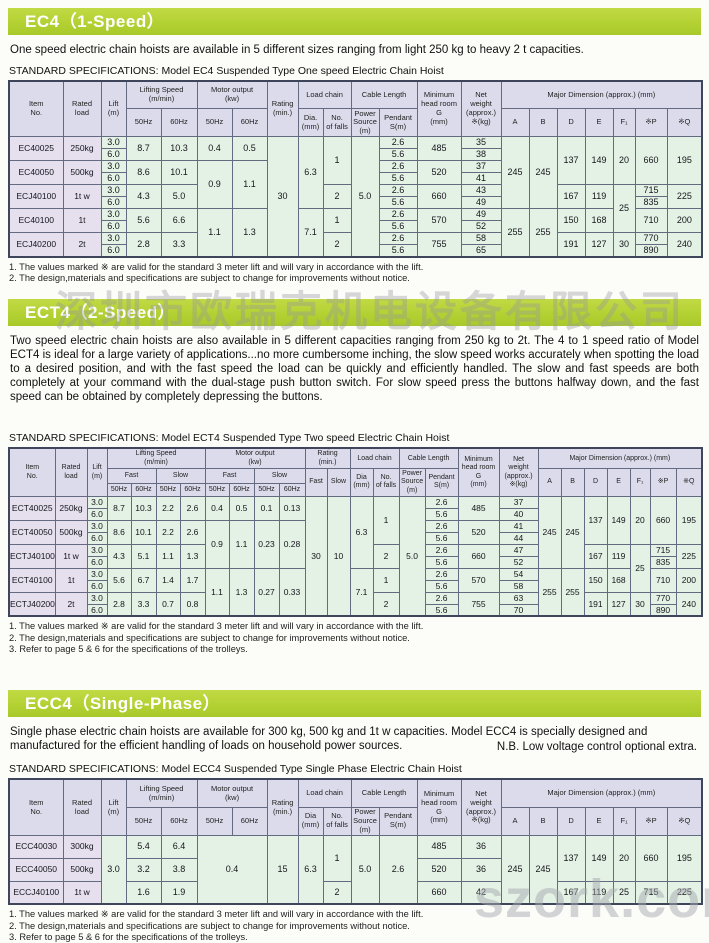  I want to click on spec-value-cell: 52, so click(481, 227).